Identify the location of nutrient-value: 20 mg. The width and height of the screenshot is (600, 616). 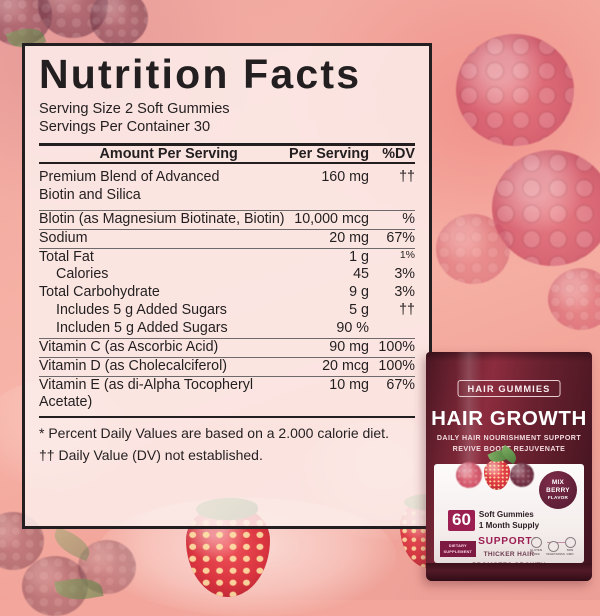
(349, 237).